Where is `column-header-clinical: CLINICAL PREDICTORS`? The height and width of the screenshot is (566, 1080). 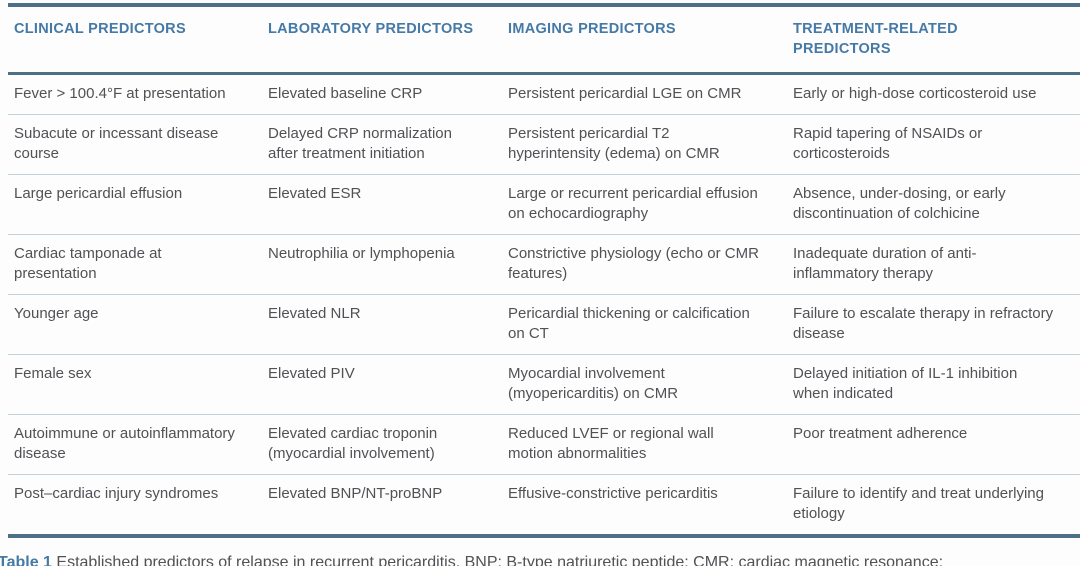 column-header-clinical: CLINICAL PREDICTORS is located at coordinates (100, 29).